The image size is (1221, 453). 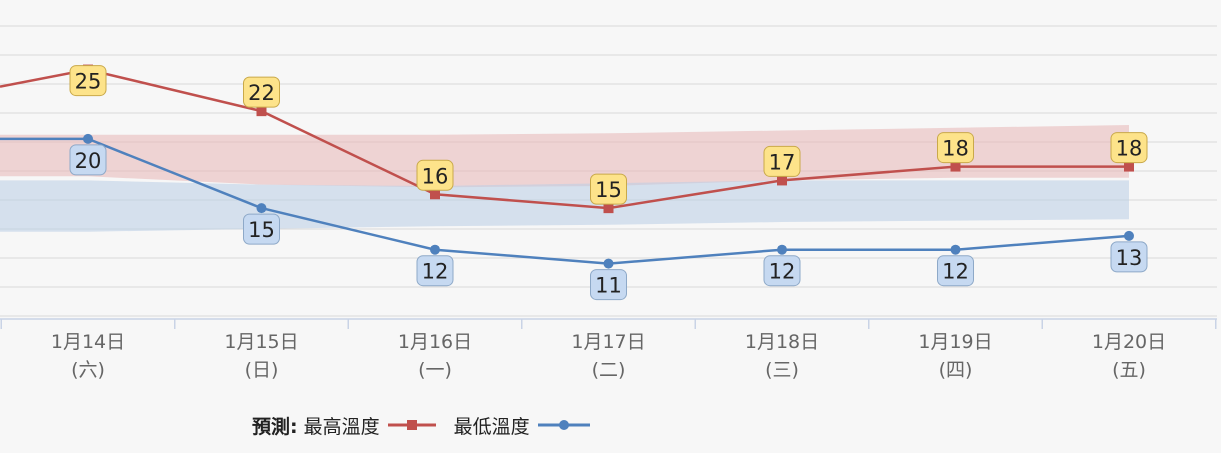 What do you see at coordinates (262, 370) in the screenshot?
I see `x-tick-label: (日)` at bounding box center [262, 370].